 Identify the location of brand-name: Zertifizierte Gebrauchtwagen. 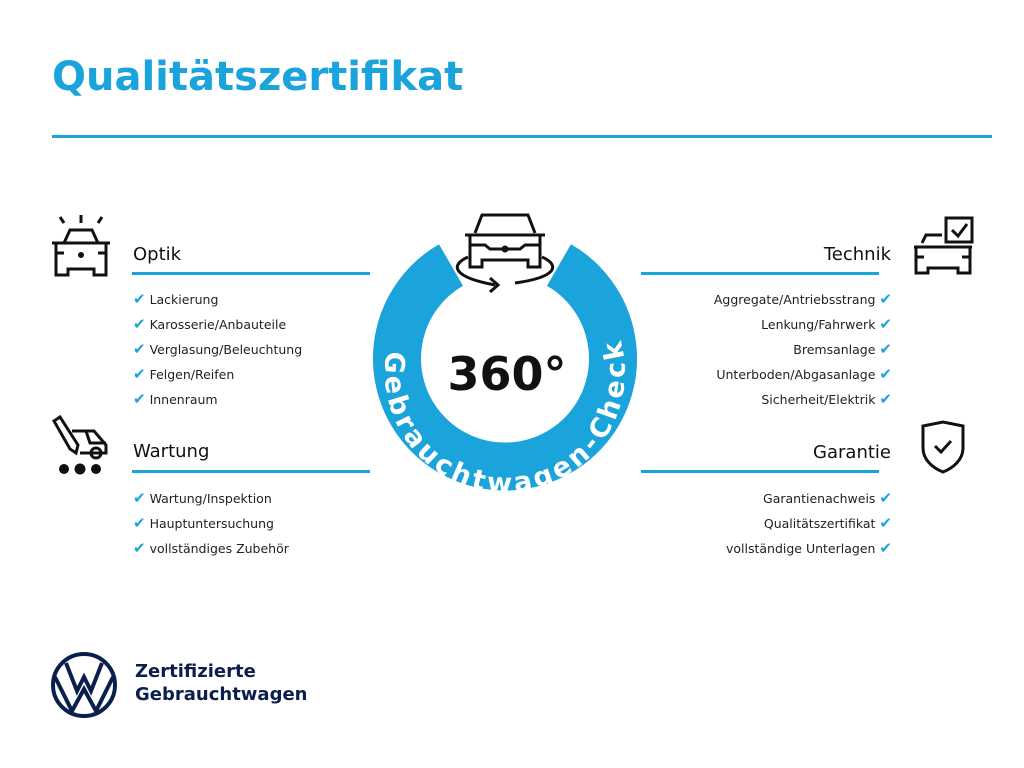
(221, 683).